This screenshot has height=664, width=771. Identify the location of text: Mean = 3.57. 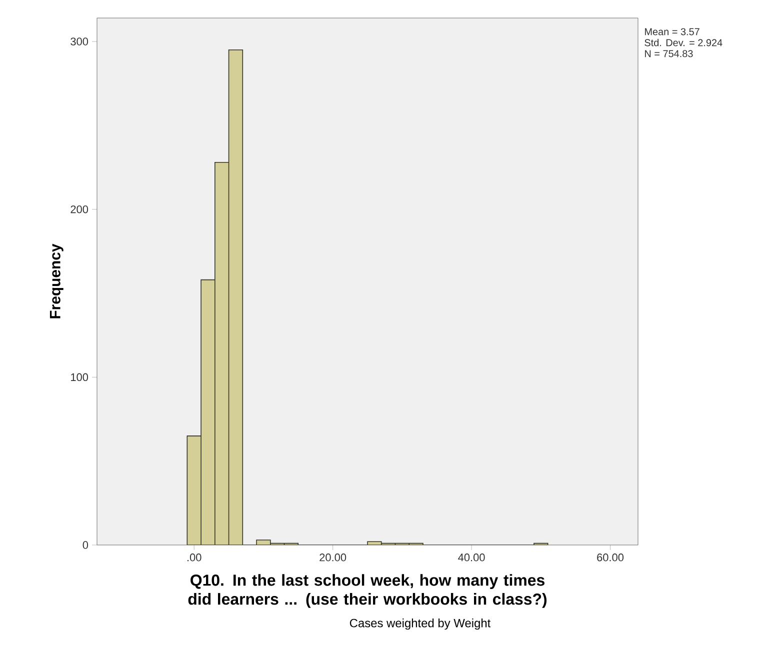
(672, 32).